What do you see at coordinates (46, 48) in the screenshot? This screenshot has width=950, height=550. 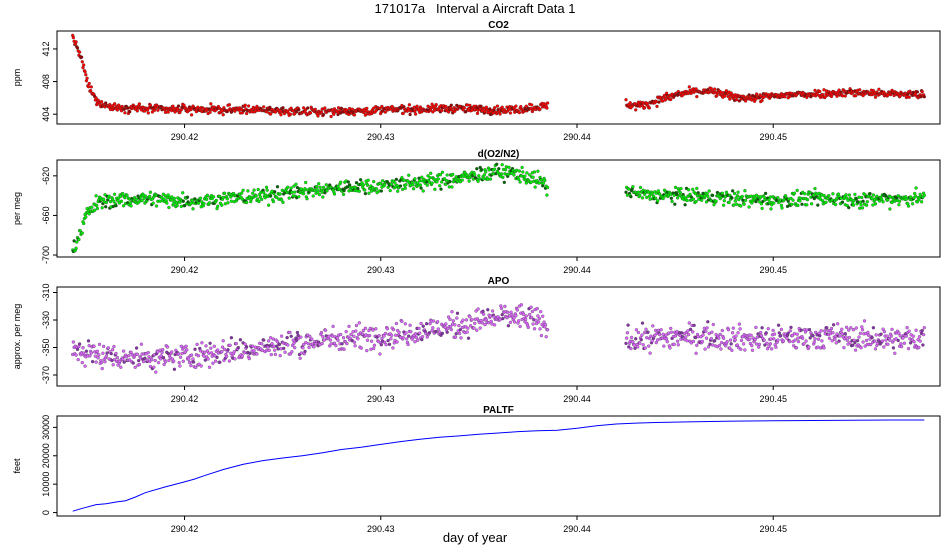 I see `y-tick-label: 412` at bounding box center [46, 48].